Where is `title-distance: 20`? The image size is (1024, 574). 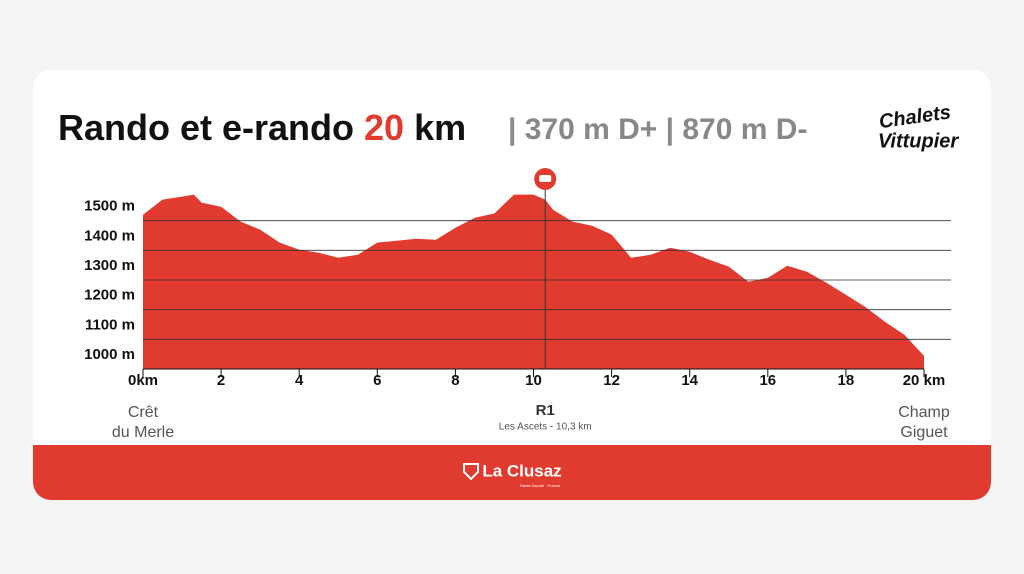
title-distance: 20 is located at coordinates (384, 127).